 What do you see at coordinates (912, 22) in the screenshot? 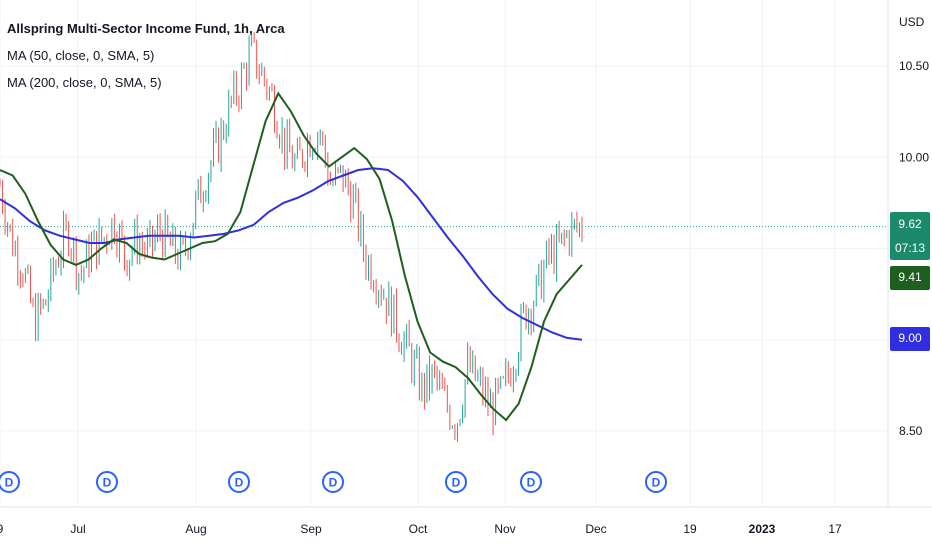
I see `currency-label: USD` at bounding box center [912, 22].